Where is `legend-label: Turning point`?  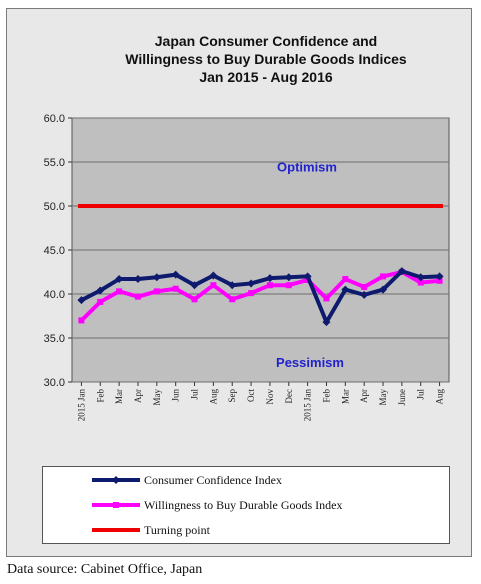
legend-label: Turning point is located at coordinates (177, 530).